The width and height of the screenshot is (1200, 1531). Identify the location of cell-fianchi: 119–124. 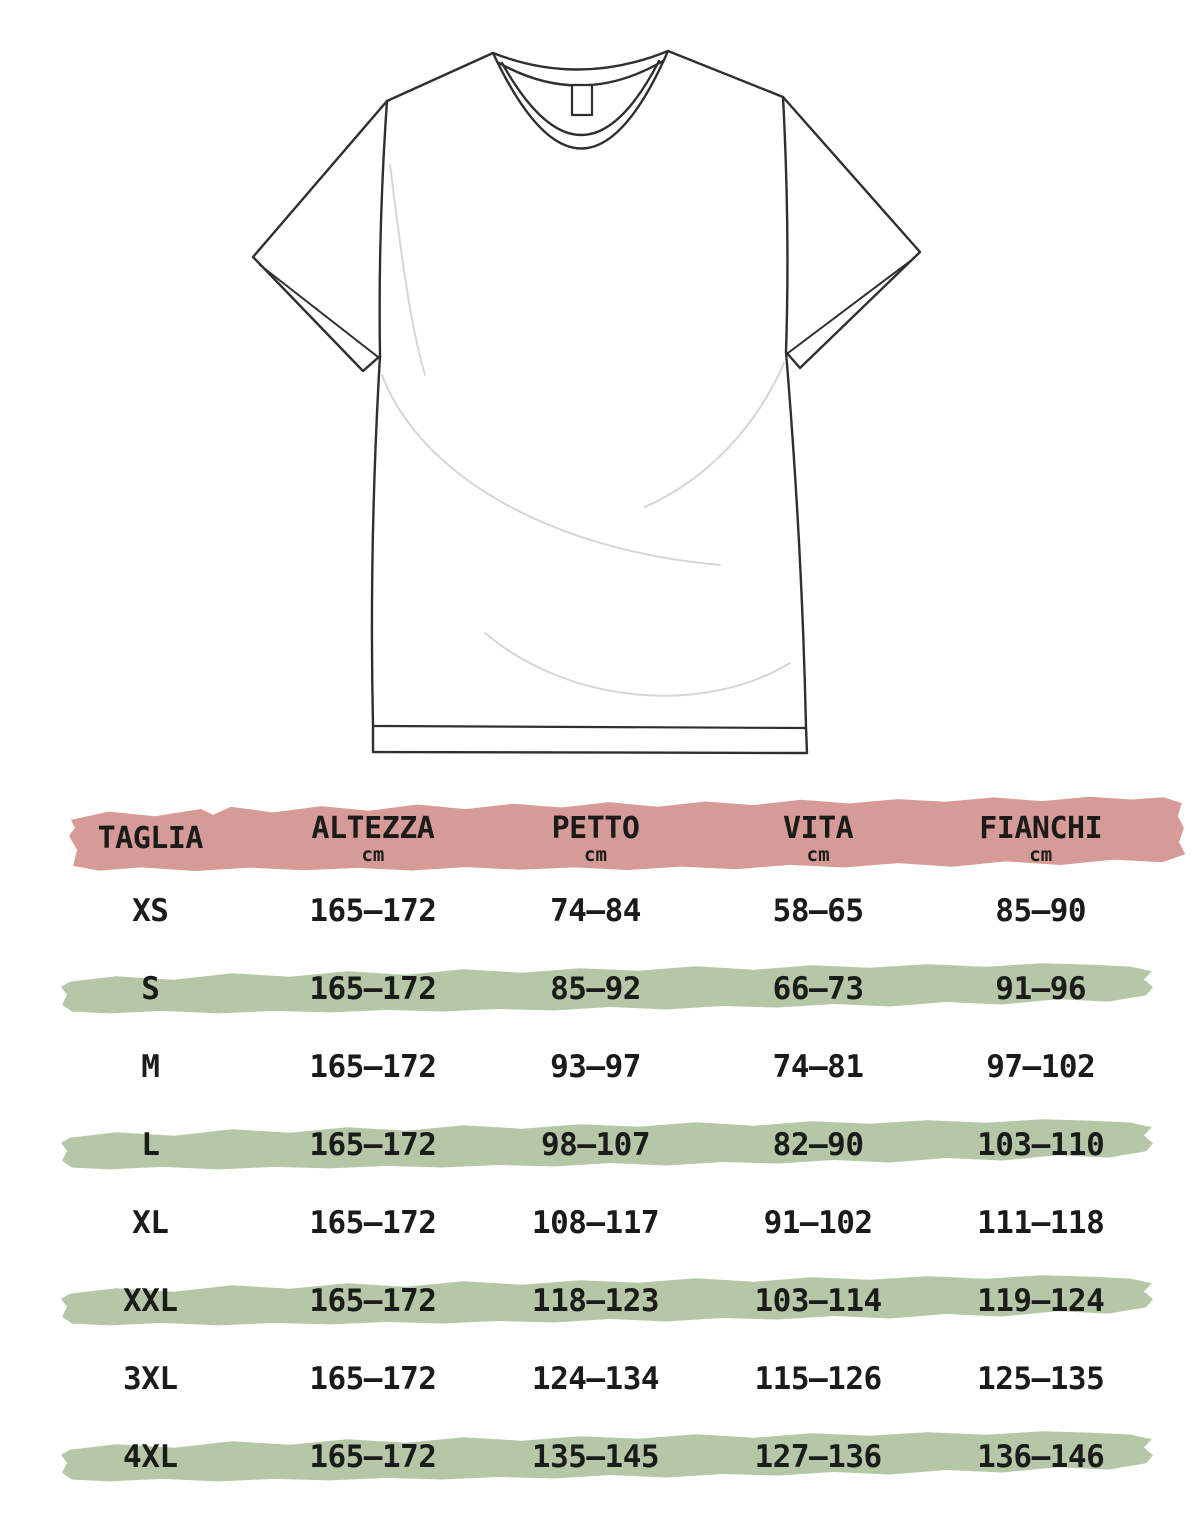
(1041, 1301).